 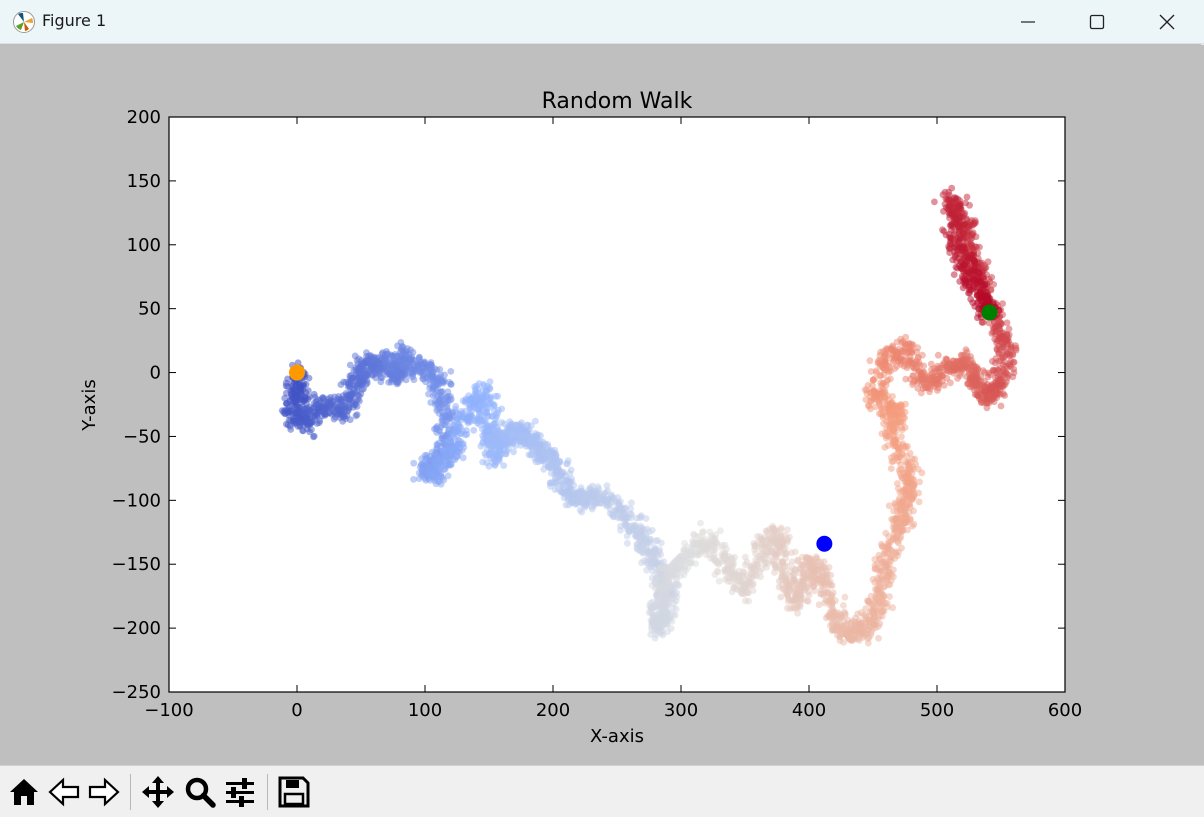 I want to click on minimize-button, so click(x=1028, y=22).